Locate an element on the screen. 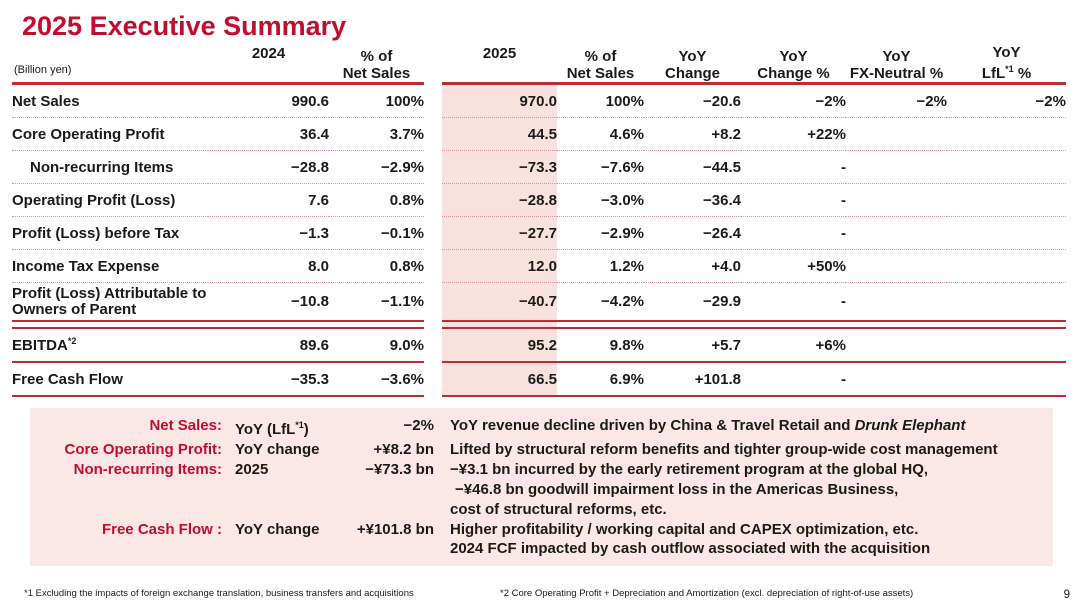 Image resolution: width=1080 pixels, height=604 pixels. summary-note-italic: Drunk Elephant is located at coordinates (910, 425).